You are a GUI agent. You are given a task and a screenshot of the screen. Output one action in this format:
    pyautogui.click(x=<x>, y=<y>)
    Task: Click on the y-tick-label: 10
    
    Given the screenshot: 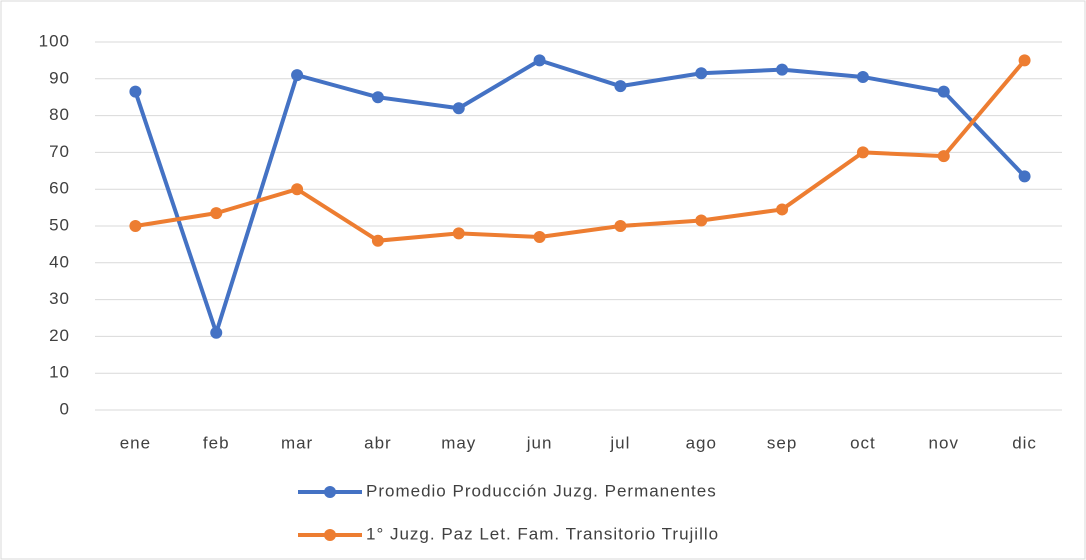 What is the action you would take?
    pyautogui.click(x=59, y=372)
    